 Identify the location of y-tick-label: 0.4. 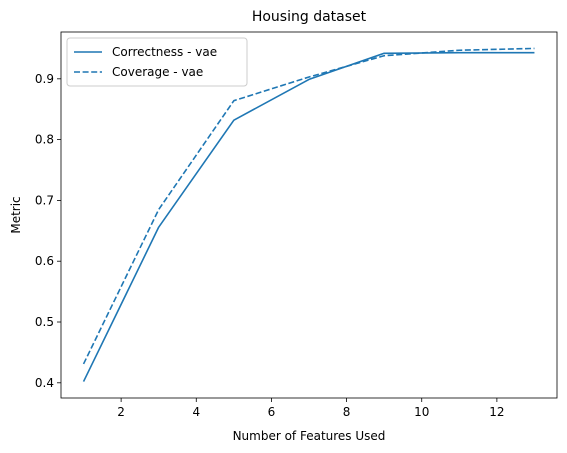
(44, 383).